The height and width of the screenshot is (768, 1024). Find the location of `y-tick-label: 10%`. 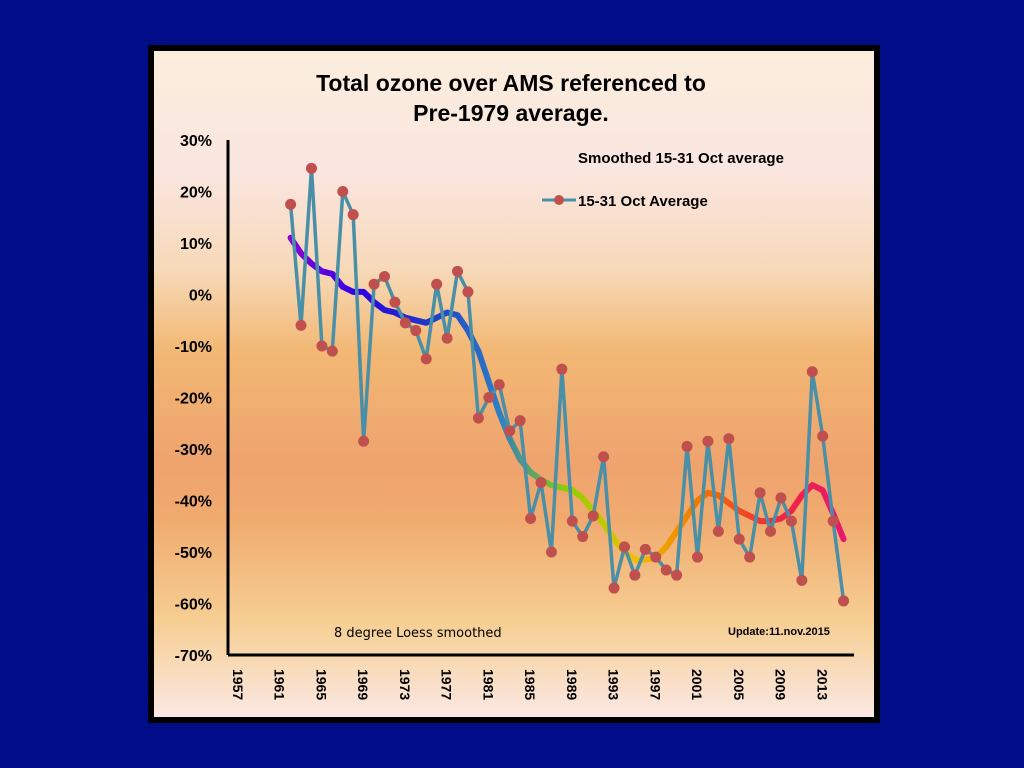

y-tick-label: 10% is located at coordinates (196, 244).